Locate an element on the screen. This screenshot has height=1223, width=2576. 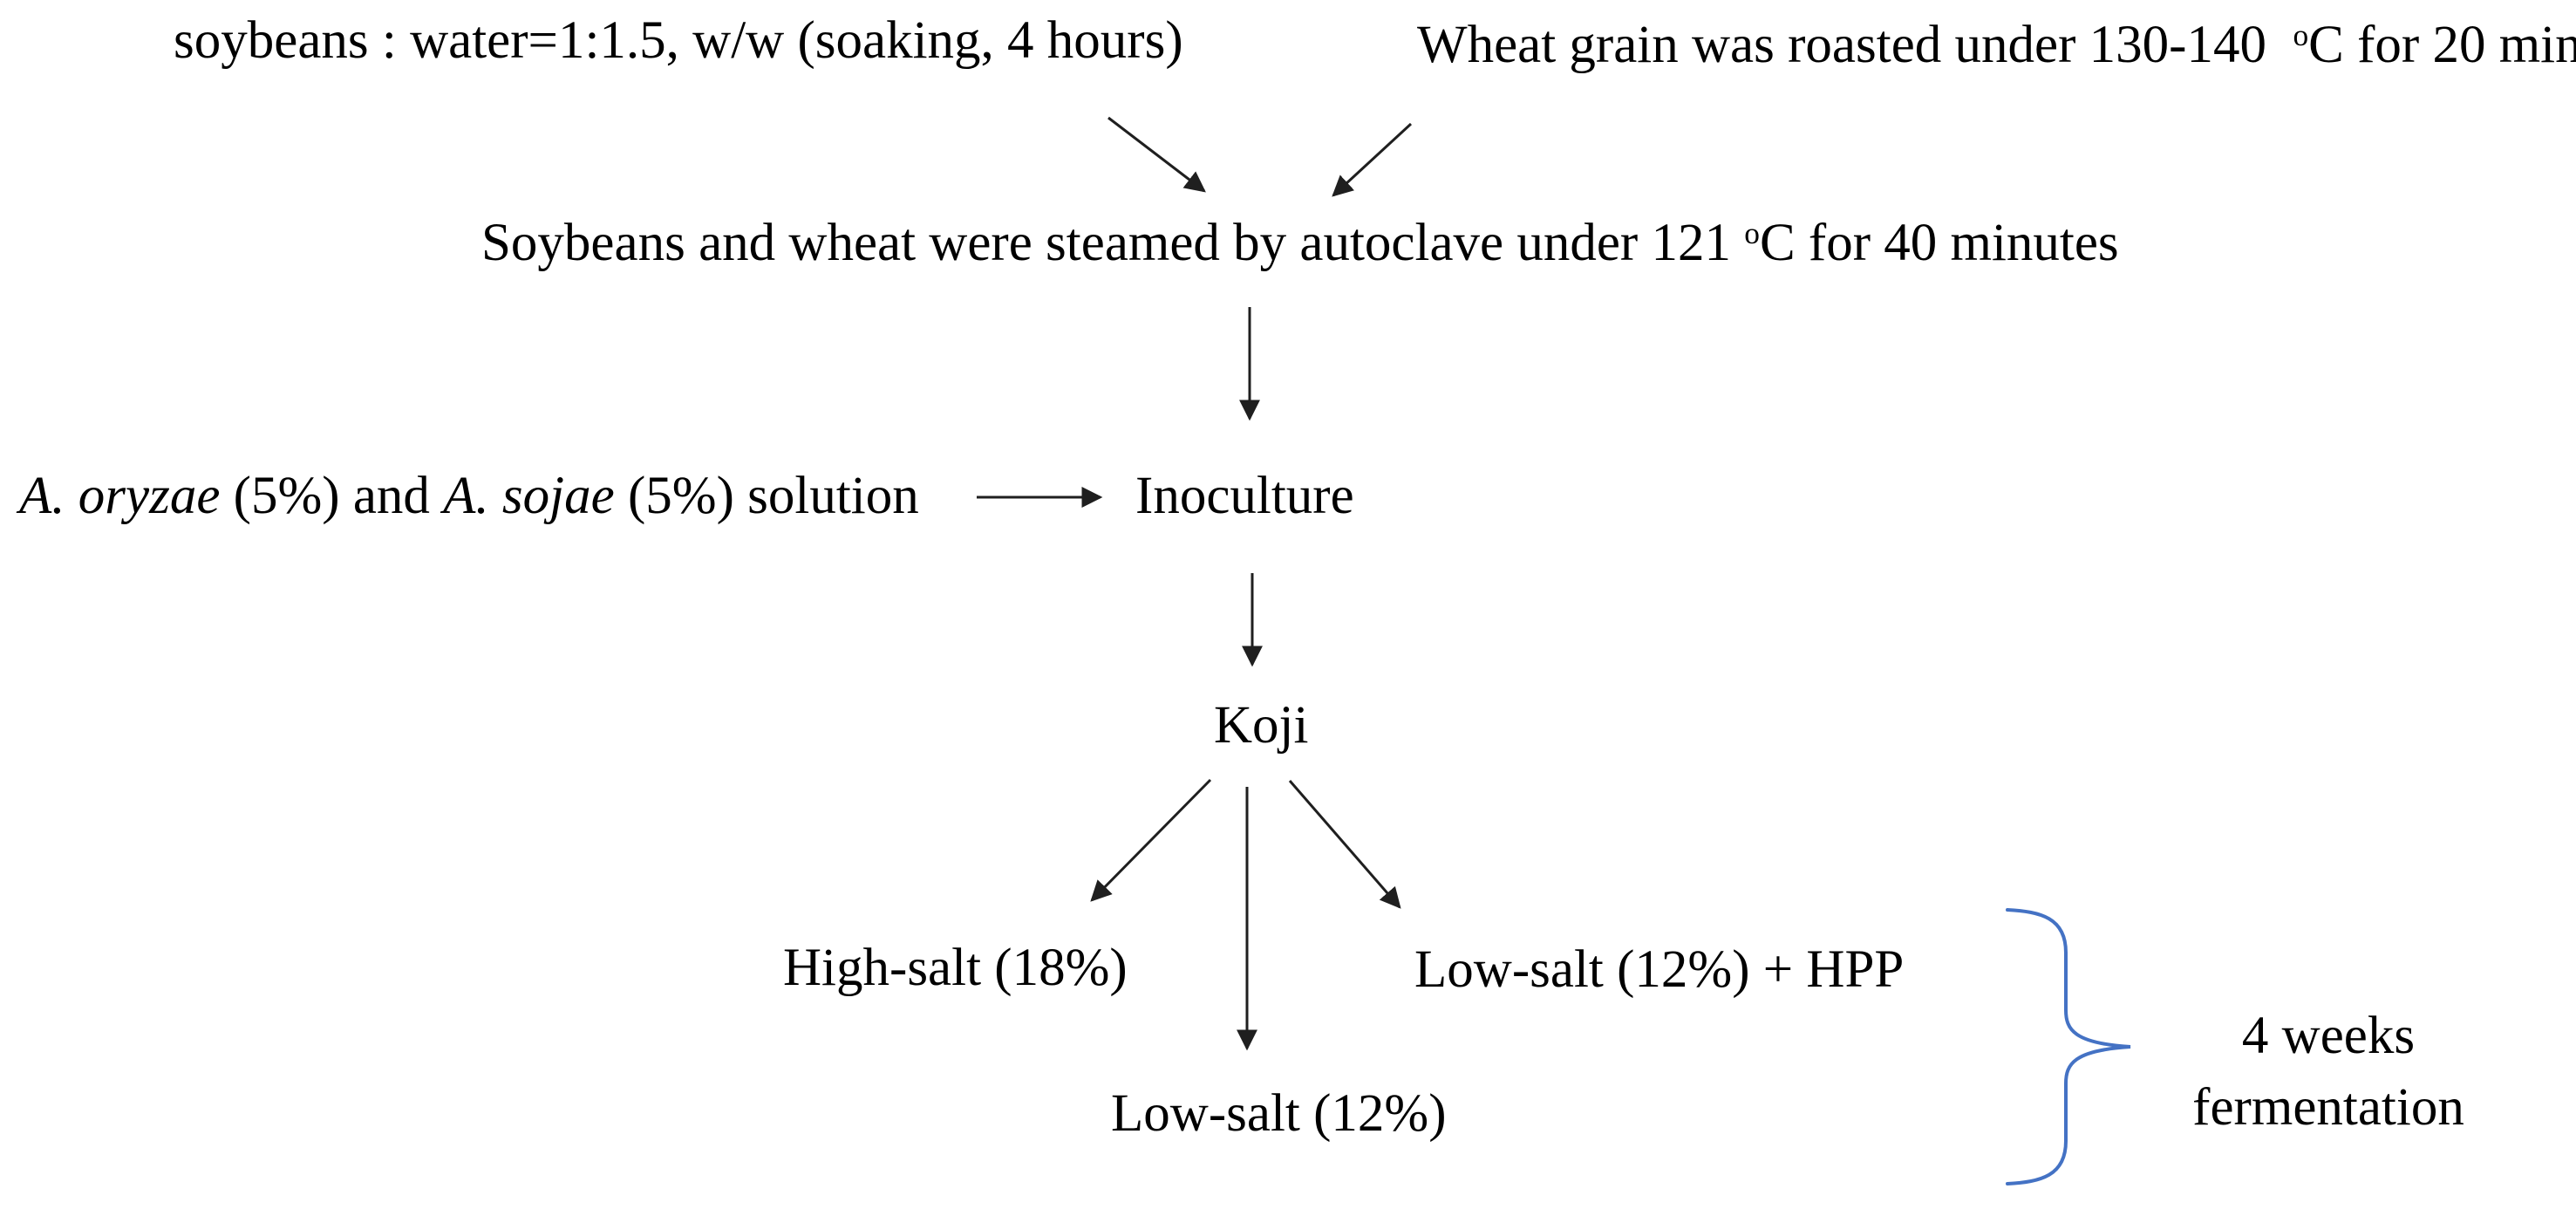
arrow-wheat-to-steam is located at coordinates (1372, 159).